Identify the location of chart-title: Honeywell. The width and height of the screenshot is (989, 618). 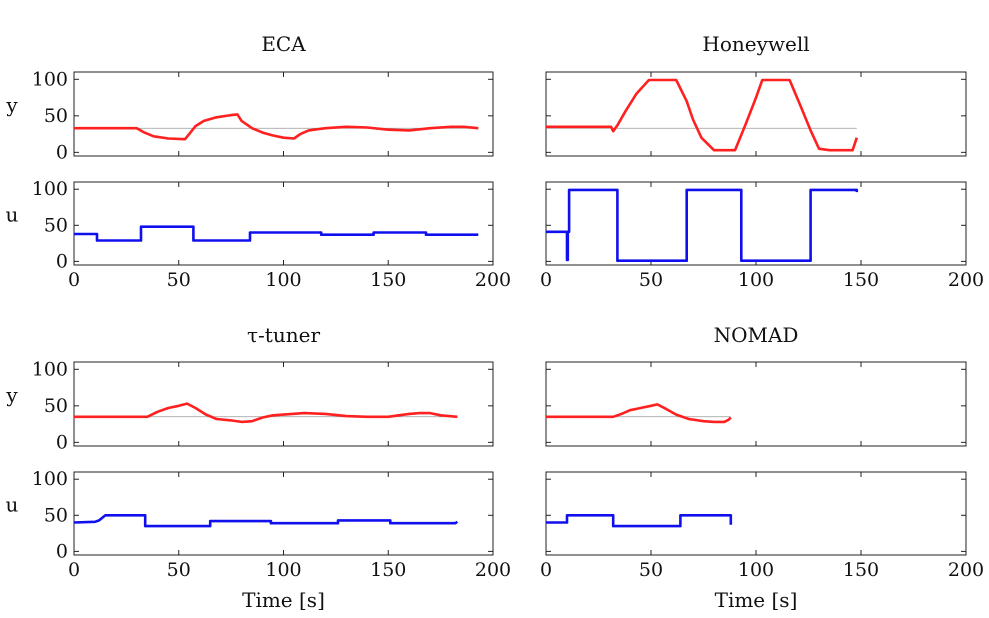
(755, 44).